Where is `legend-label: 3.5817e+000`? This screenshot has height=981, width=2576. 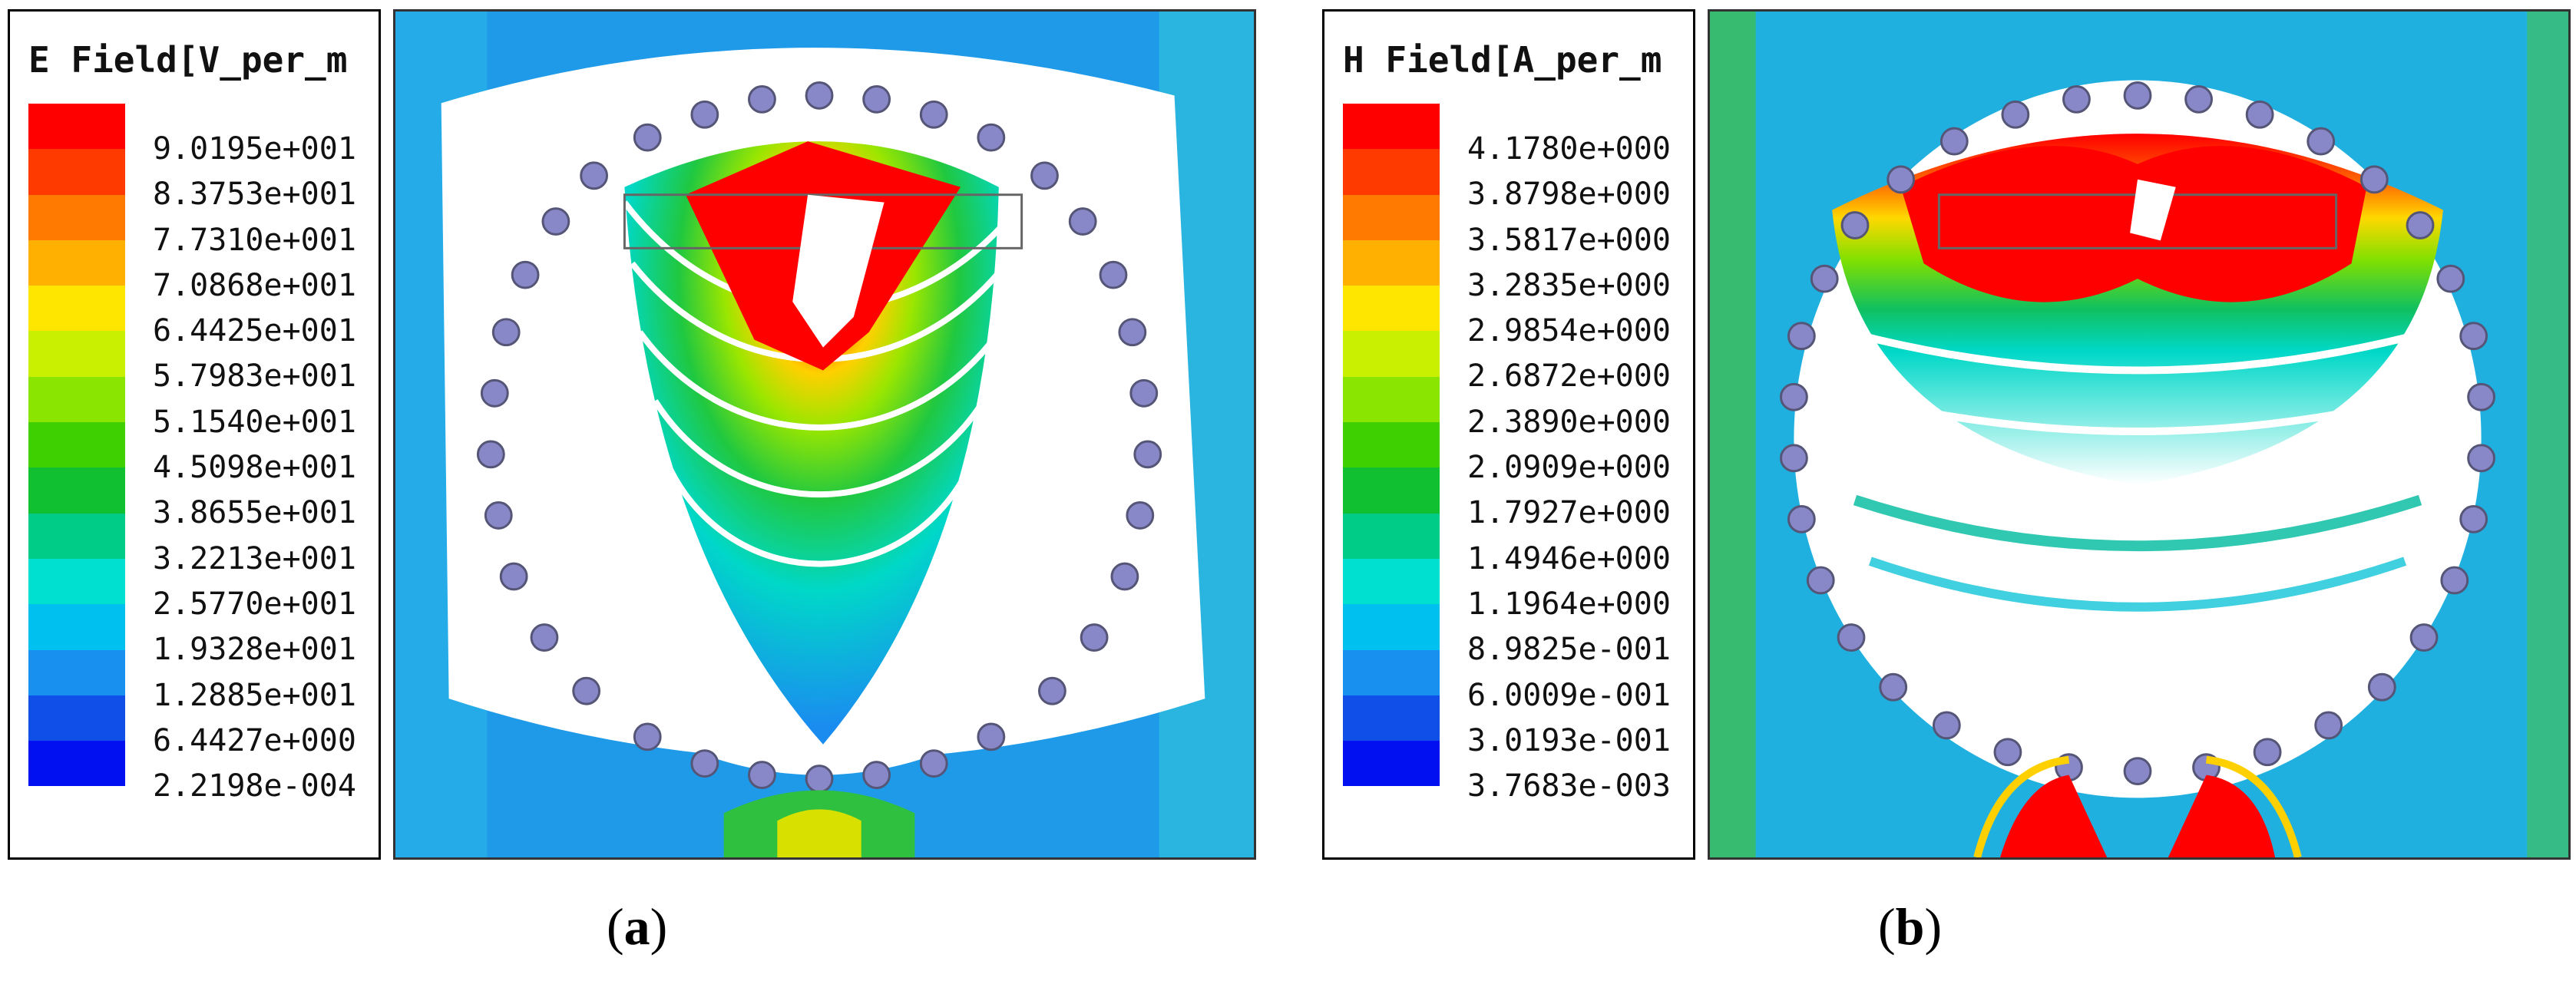 legend-label: 3.5817e+000 is located at coordinates (1569, 240).